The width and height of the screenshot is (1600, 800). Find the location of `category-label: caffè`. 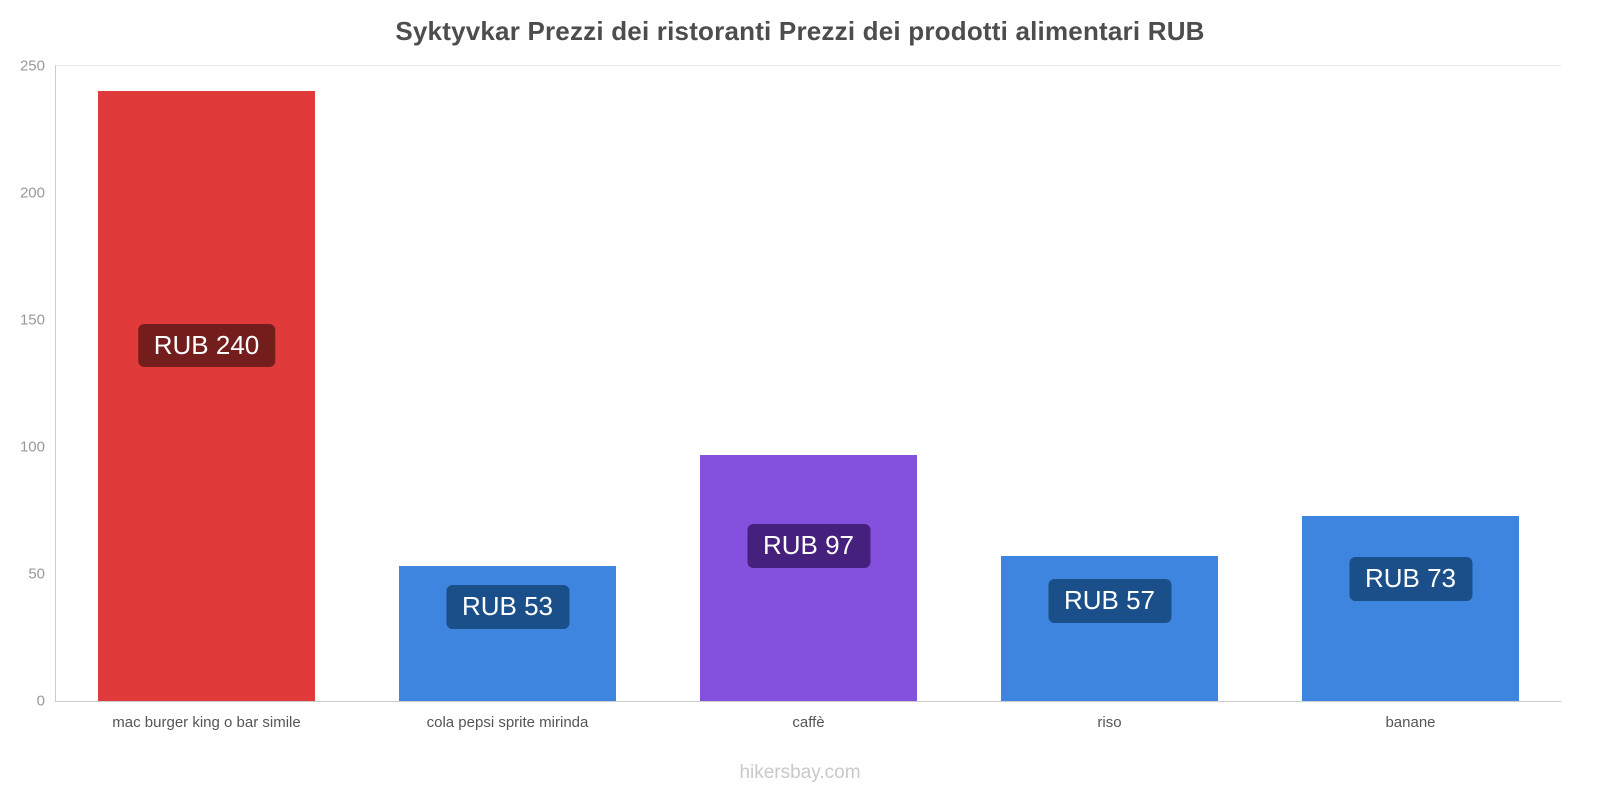

category-label: caffè is located at coordinates (808, 722).